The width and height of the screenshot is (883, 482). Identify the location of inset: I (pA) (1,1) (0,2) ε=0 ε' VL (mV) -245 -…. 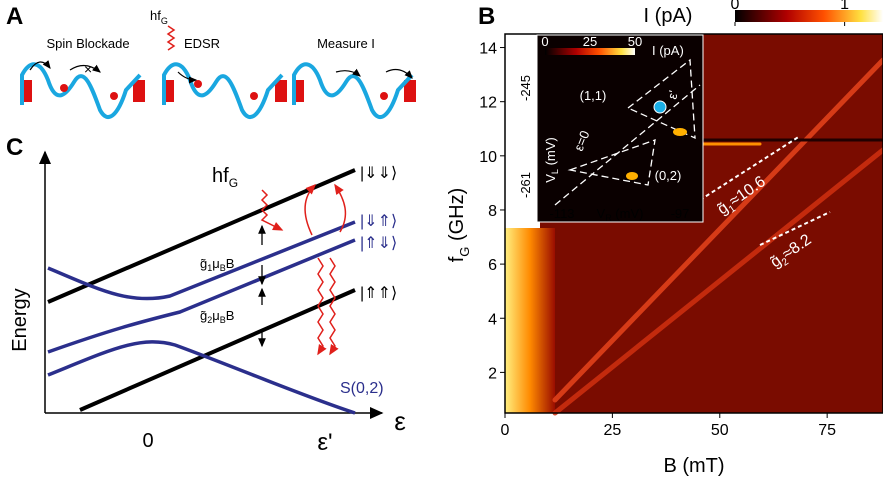
(611, 128).